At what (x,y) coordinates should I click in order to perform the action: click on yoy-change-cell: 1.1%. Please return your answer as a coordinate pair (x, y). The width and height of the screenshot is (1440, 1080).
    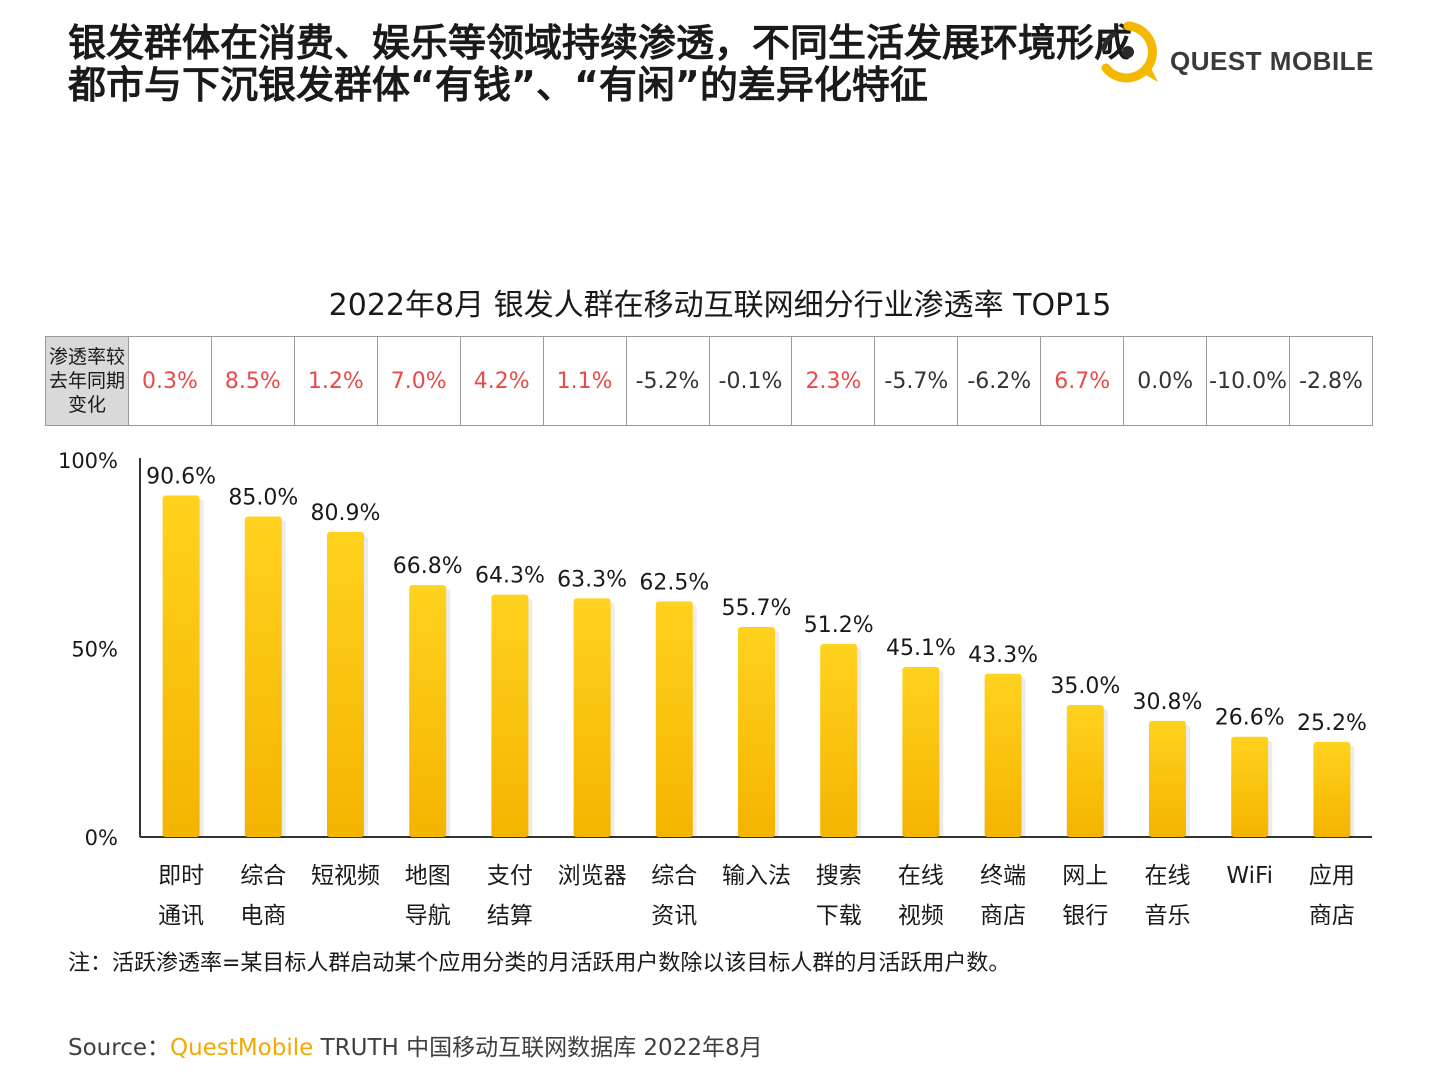
    Looking at the image, I should click on (584, 381).